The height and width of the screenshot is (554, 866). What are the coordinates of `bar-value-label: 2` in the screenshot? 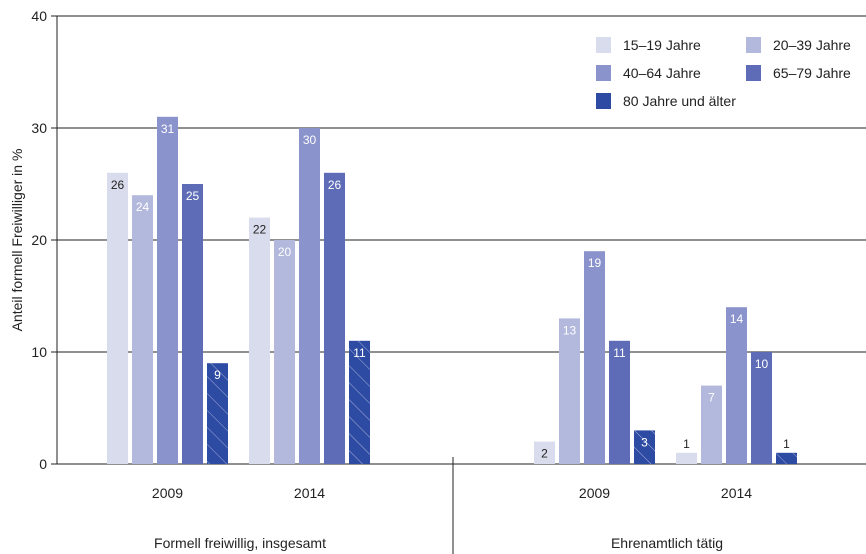 It's located at (544, 454).